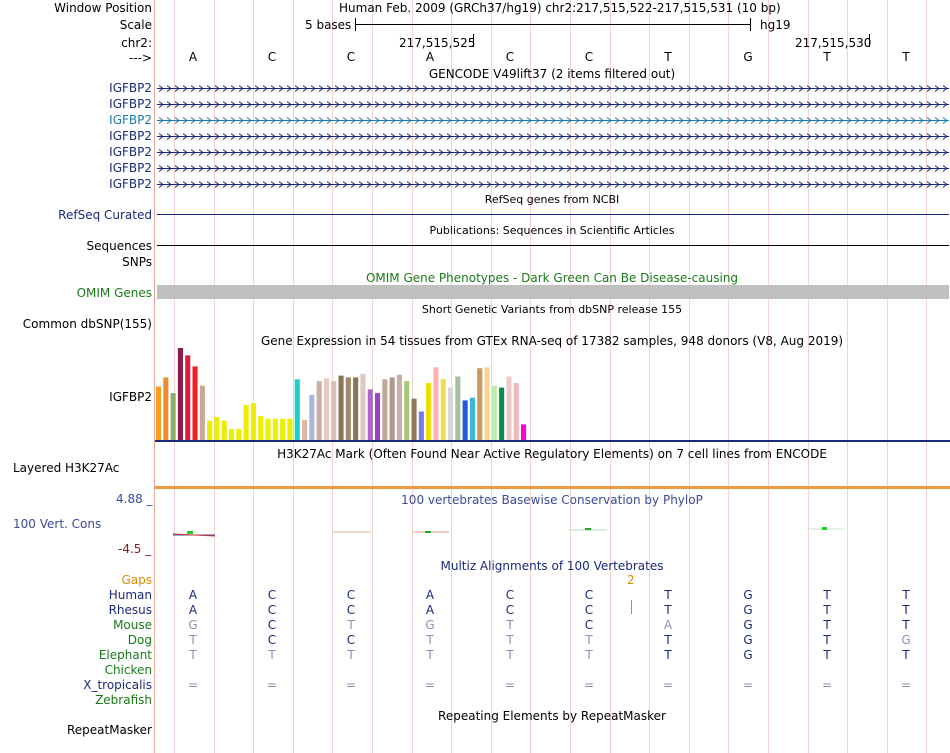  Describe the element at coordinates (128, 670) in the screenshot. I see `species-label: Chicken` at that location.